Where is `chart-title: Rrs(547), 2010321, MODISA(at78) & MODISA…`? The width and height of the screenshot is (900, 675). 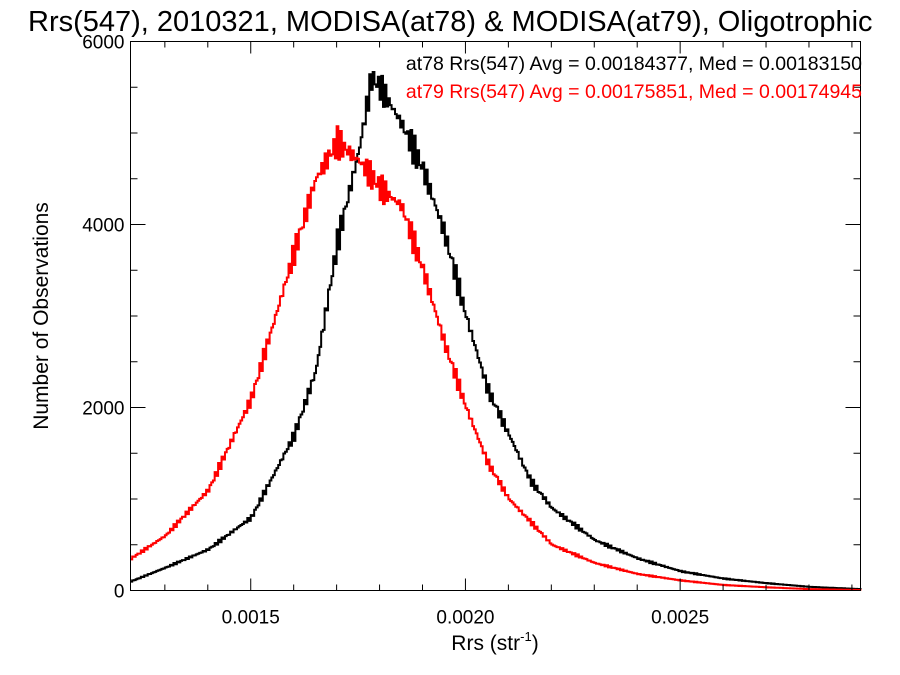
chart-title: Rrs(547), 2010321, MODISA(at78) & MODISA… is located at coordinates (450, 22).